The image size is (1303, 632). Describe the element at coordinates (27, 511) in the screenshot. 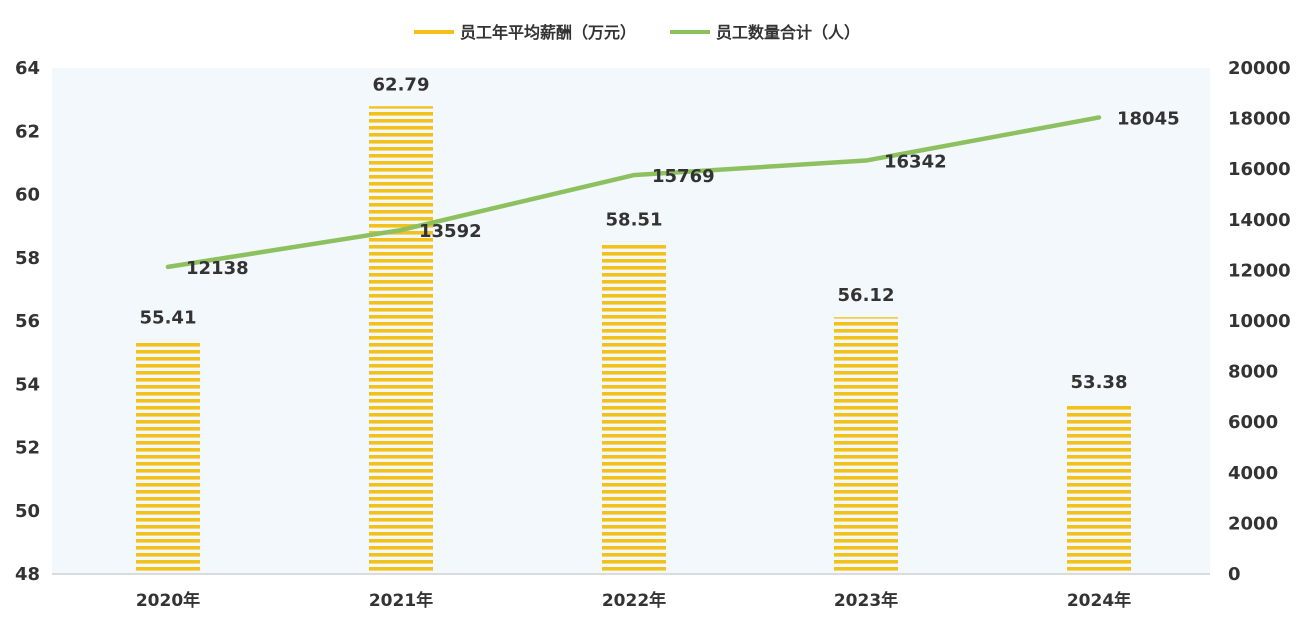

I see `left-tick-label: 50` at that location.